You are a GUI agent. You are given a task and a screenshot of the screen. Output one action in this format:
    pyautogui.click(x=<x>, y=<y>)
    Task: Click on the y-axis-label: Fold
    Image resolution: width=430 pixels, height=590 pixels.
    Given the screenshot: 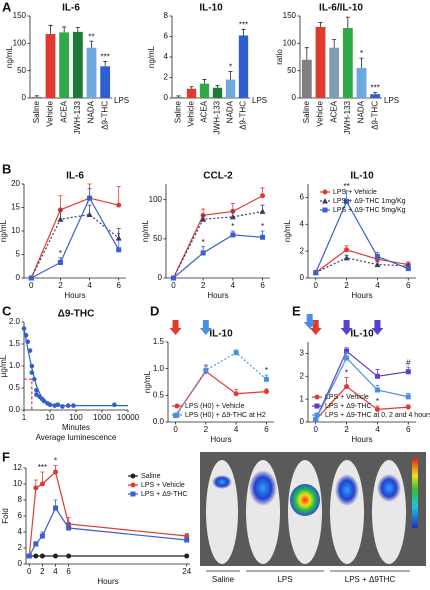 What is the action you would take?
    pyautogui.click(x=5, y=516)
    